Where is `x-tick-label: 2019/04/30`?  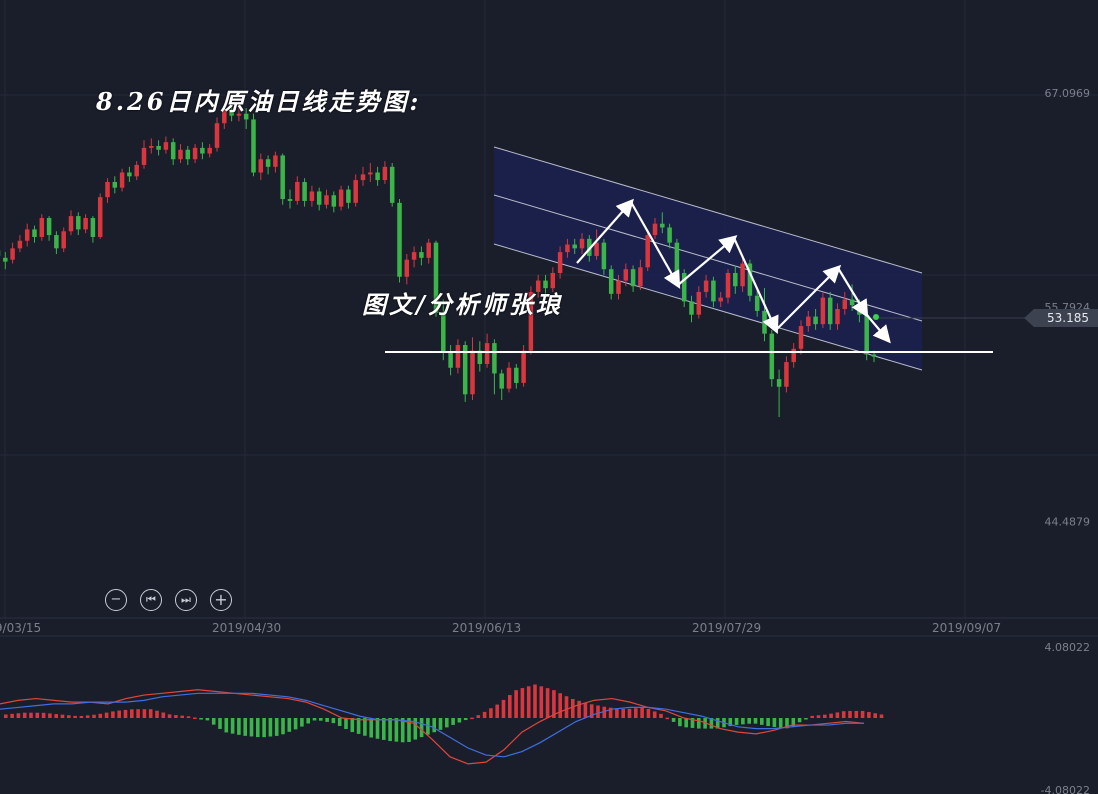
x-tick-label: 2019/04/30 is located at coordinates (246, 628).